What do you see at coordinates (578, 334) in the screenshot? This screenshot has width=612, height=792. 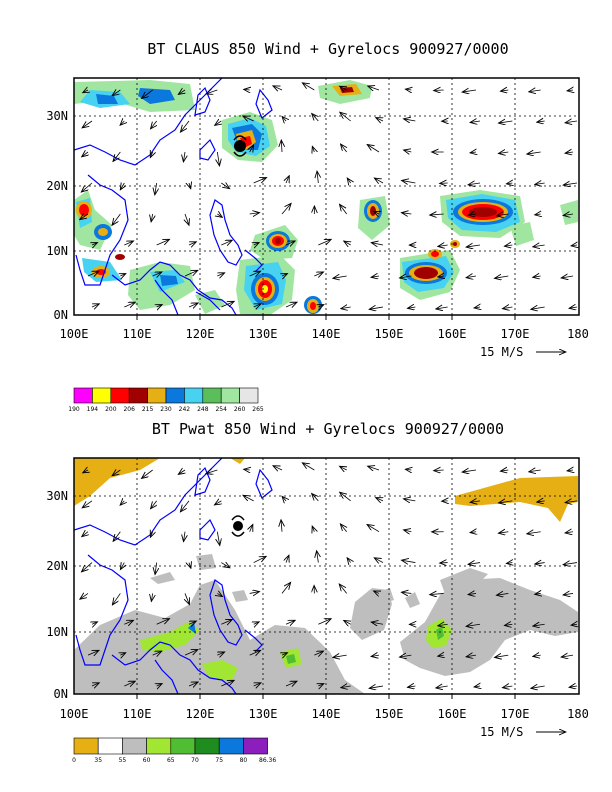 I see `x-tick-label: 180` at bounding box center [578, 334].